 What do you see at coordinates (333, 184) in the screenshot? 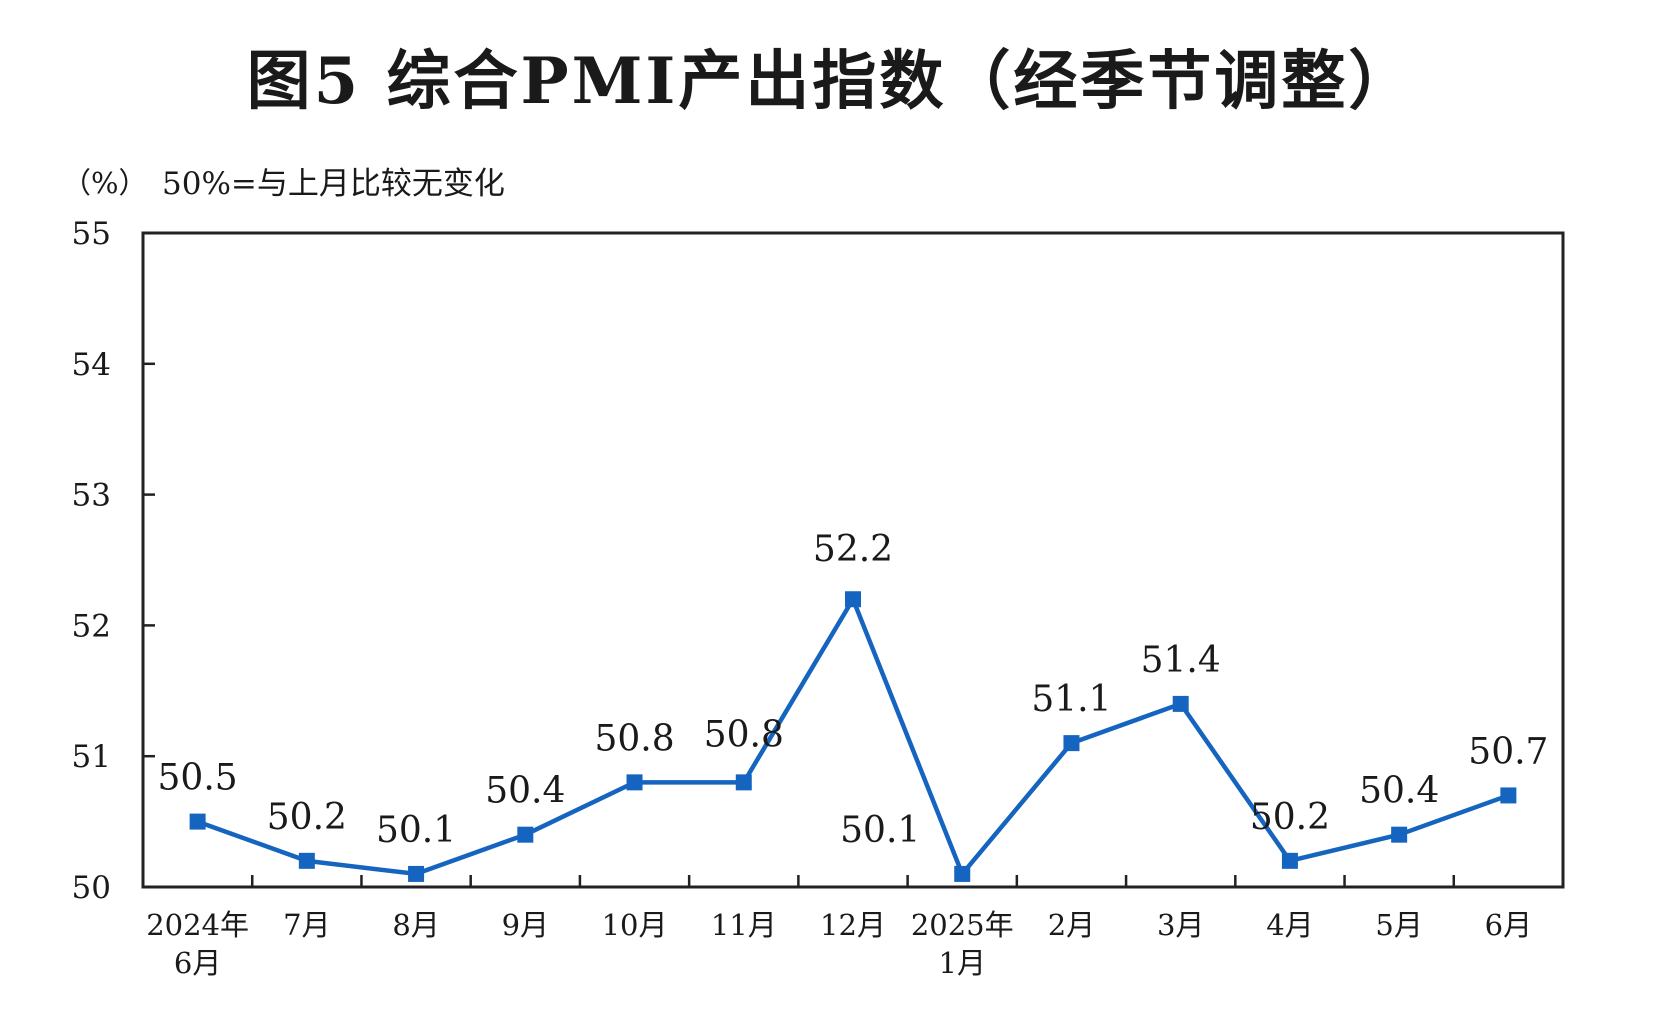
I see `chart-note: 50%=与上月比较无变化` at bounding box center [333, 184].